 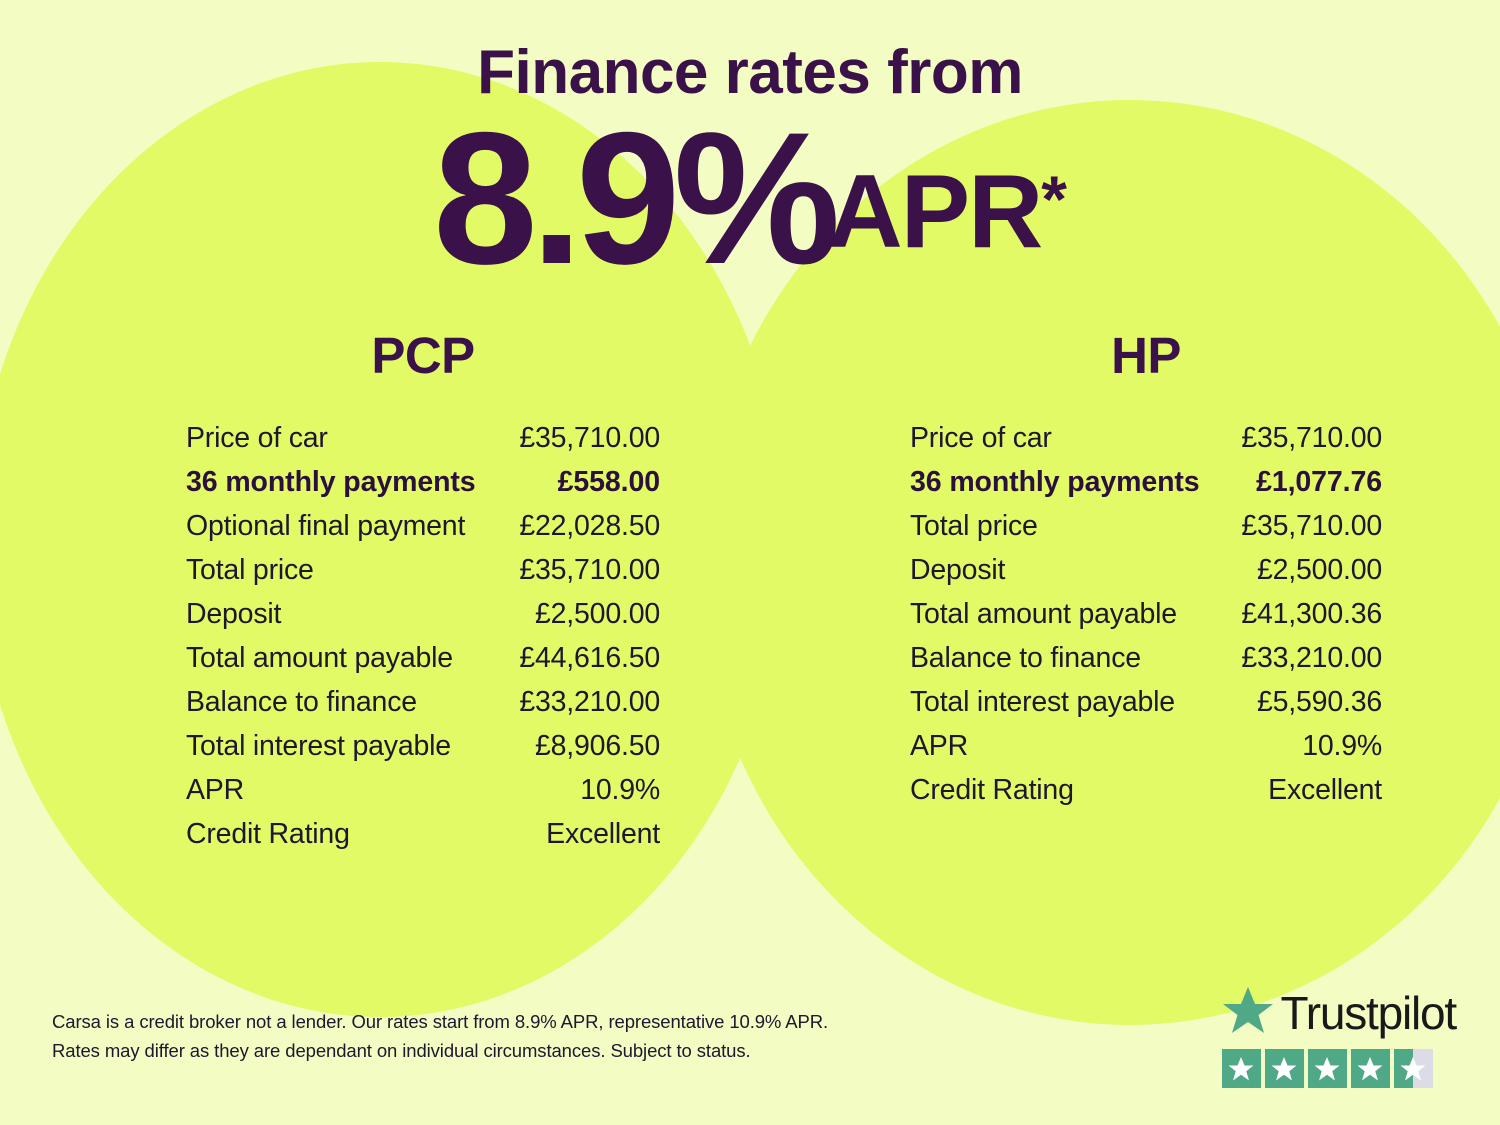 I want to click on table-row: 36 monthly payments £558.00, so click(x=423, y=483).